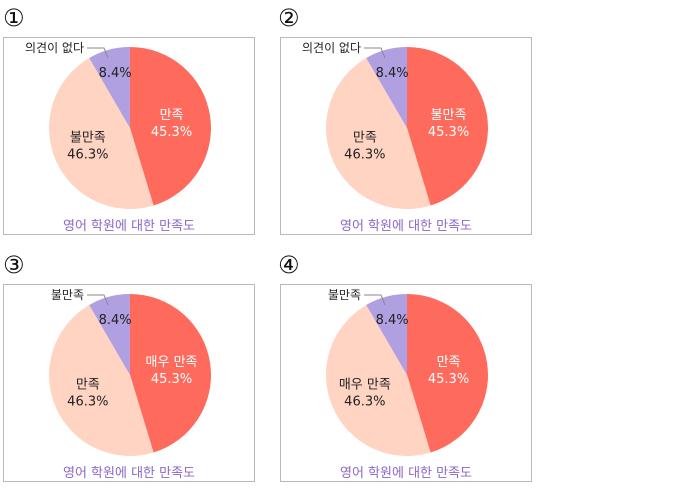 This screenshot has width=700, height=490. Describe the element at coordinates (289, 18) in the screenshot. I see `option-number-2: ②` at that location.